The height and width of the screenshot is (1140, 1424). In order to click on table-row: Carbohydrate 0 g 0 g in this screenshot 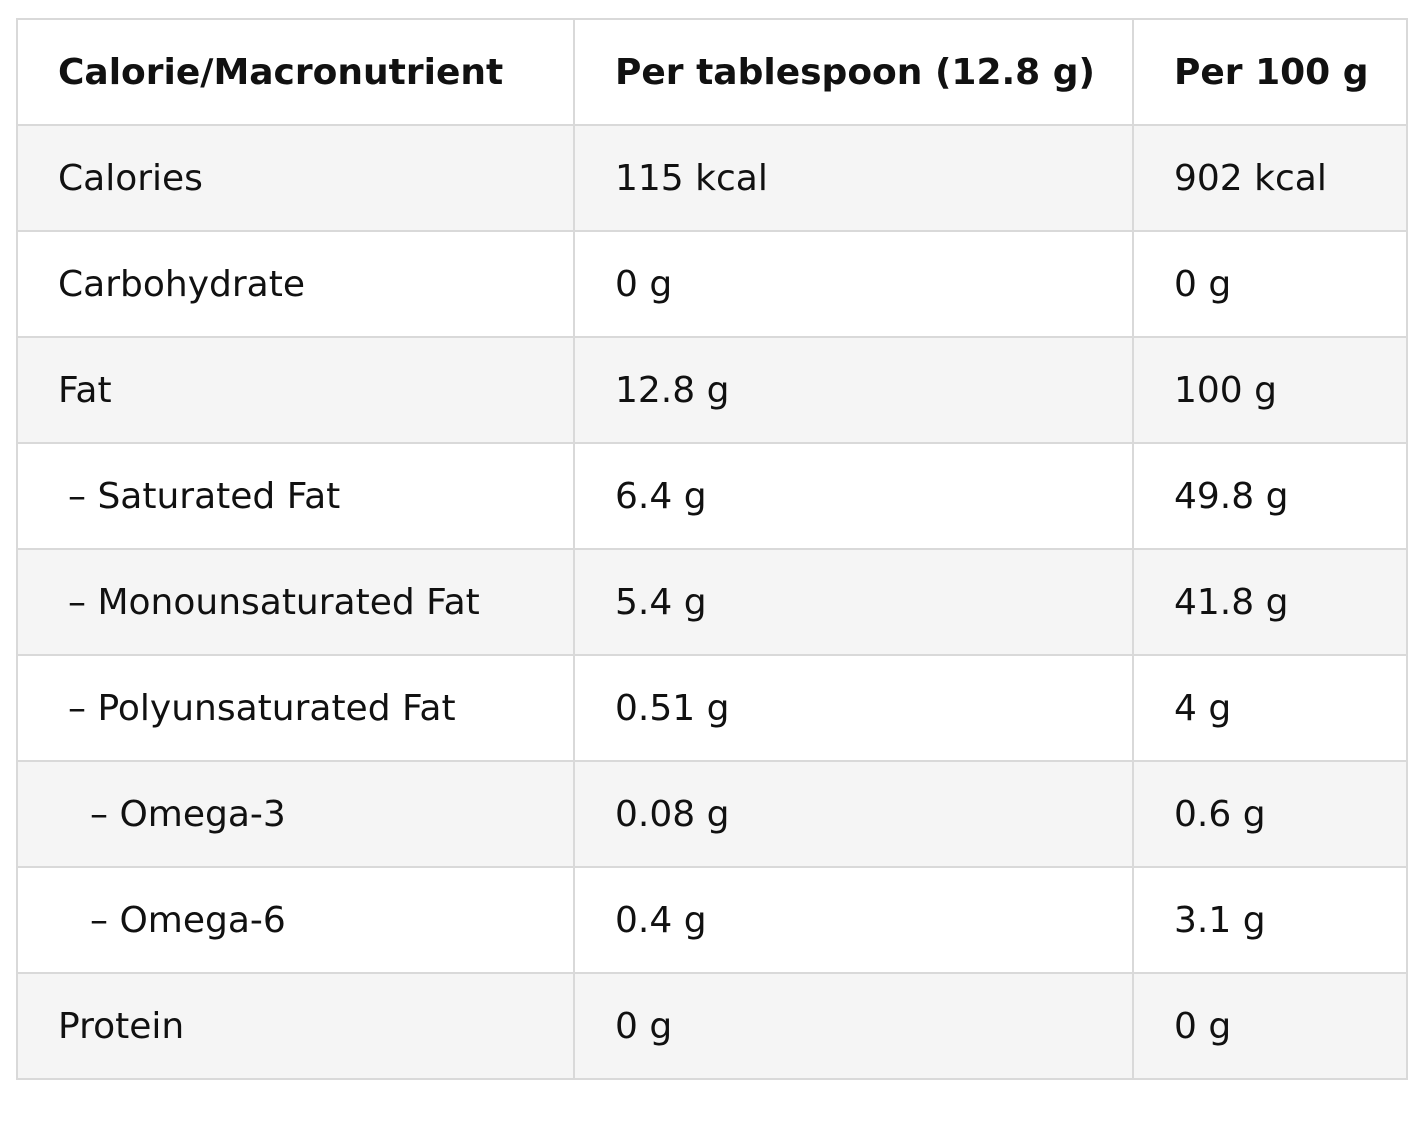, I will do `click(712, 284)`.